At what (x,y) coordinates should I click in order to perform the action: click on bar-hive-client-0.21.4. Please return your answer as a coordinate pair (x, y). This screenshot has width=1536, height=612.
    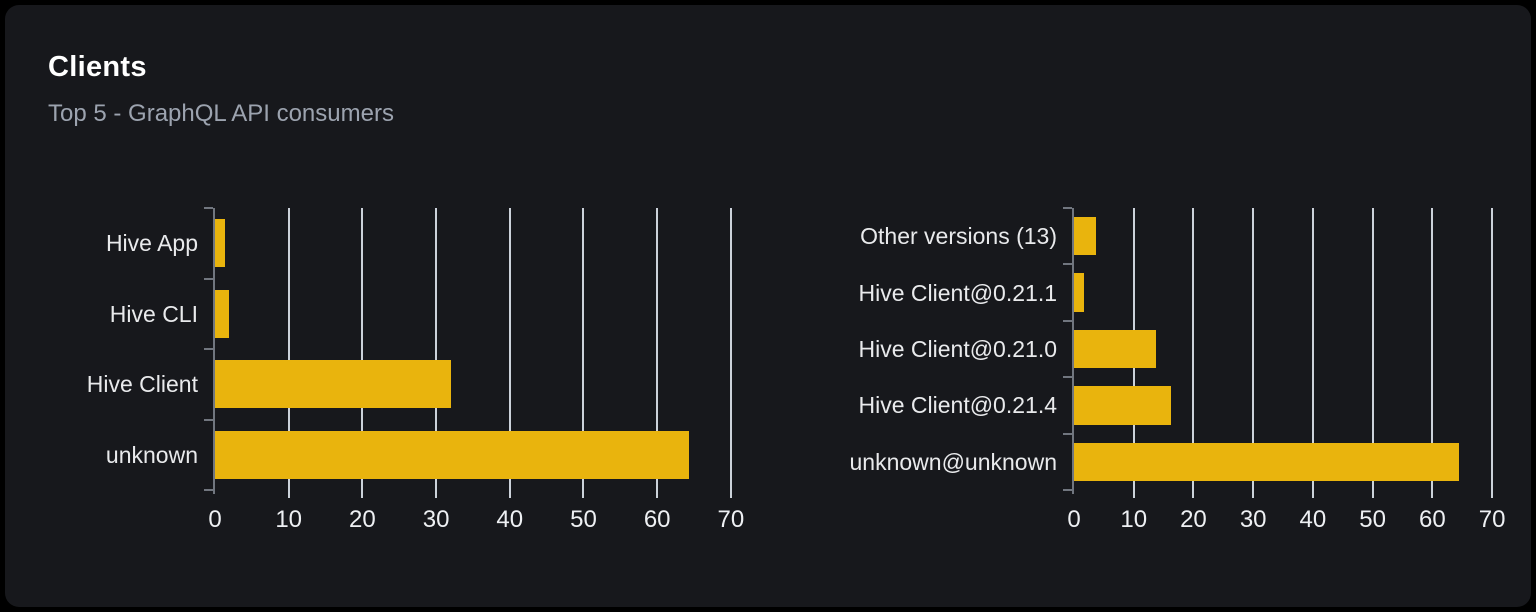
    Looking at the image, I should click on (1123, 405).